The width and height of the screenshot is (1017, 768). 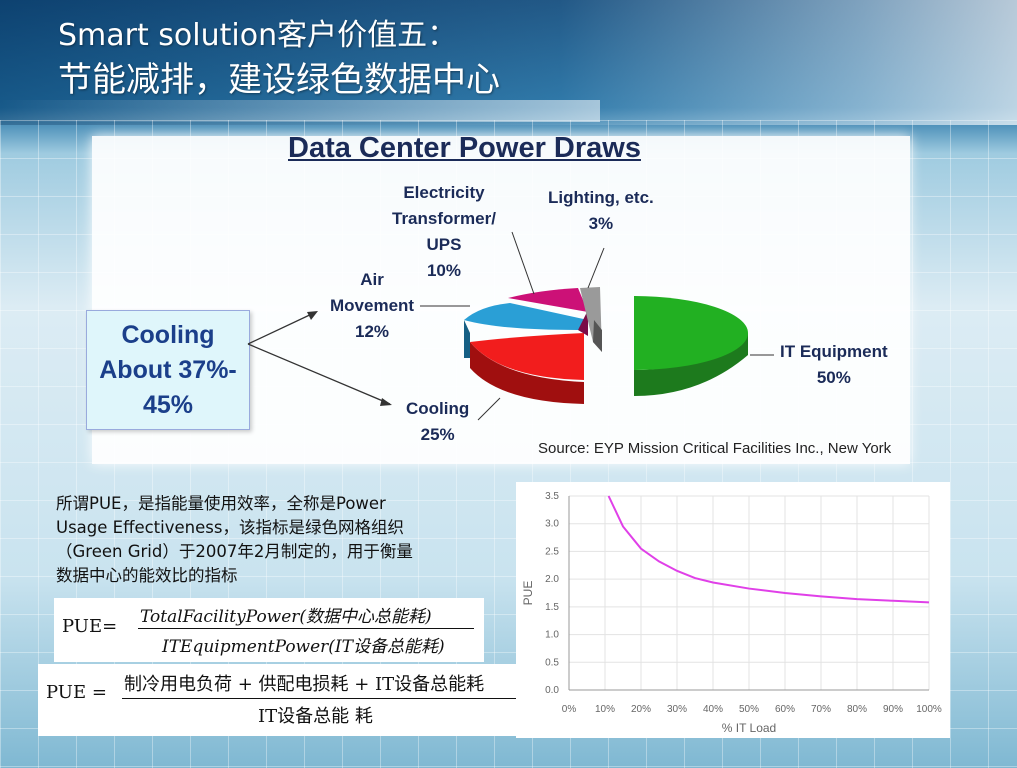 What do you see at coordinates (304, 684) in the screenshot?
I see `formula2-numerator: 制冷用电负荷 + 供配电损耗 + IT设备总能耗` at bounding box center [304, 684].